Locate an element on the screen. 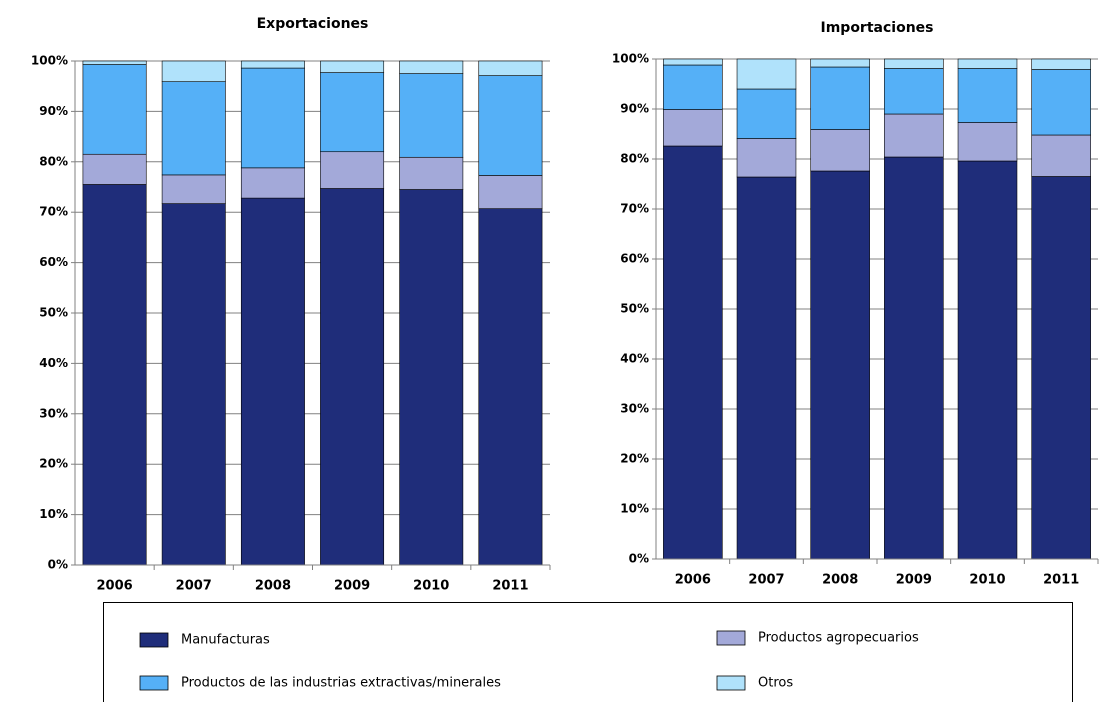 The height and width of the screenshot is (702, 1114). legend-label: Productos agropecuarios is located at coordinates (838, 638).